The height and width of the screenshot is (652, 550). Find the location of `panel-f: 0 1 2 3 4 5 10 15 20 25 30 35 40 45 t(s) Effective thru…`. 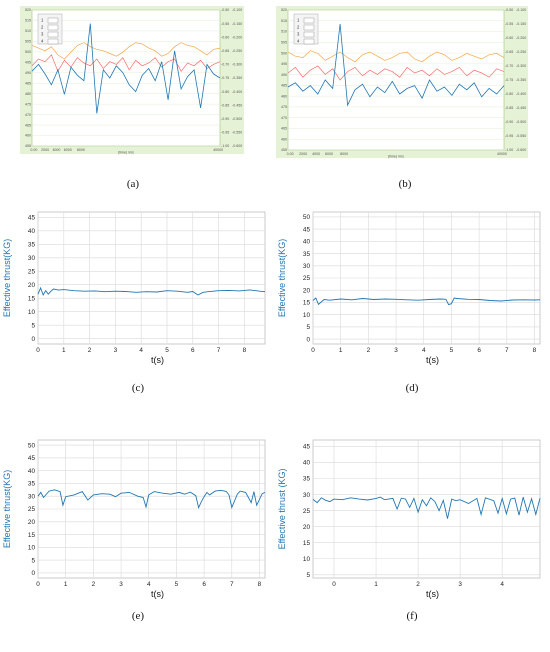

panel-f: 0 1 2 3 4 5 10 15 20 25 30 35 40 45 t(s) Effective thru… is located at coordinates (412, 517).